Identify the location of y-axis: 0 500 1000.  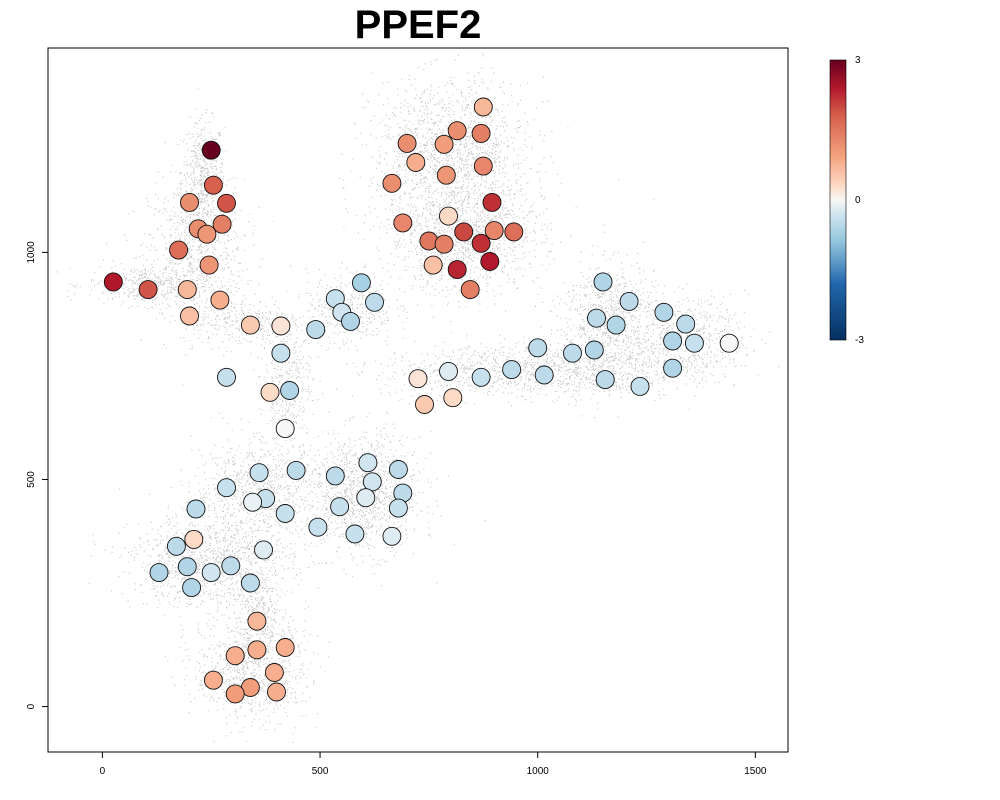
(37, 475).